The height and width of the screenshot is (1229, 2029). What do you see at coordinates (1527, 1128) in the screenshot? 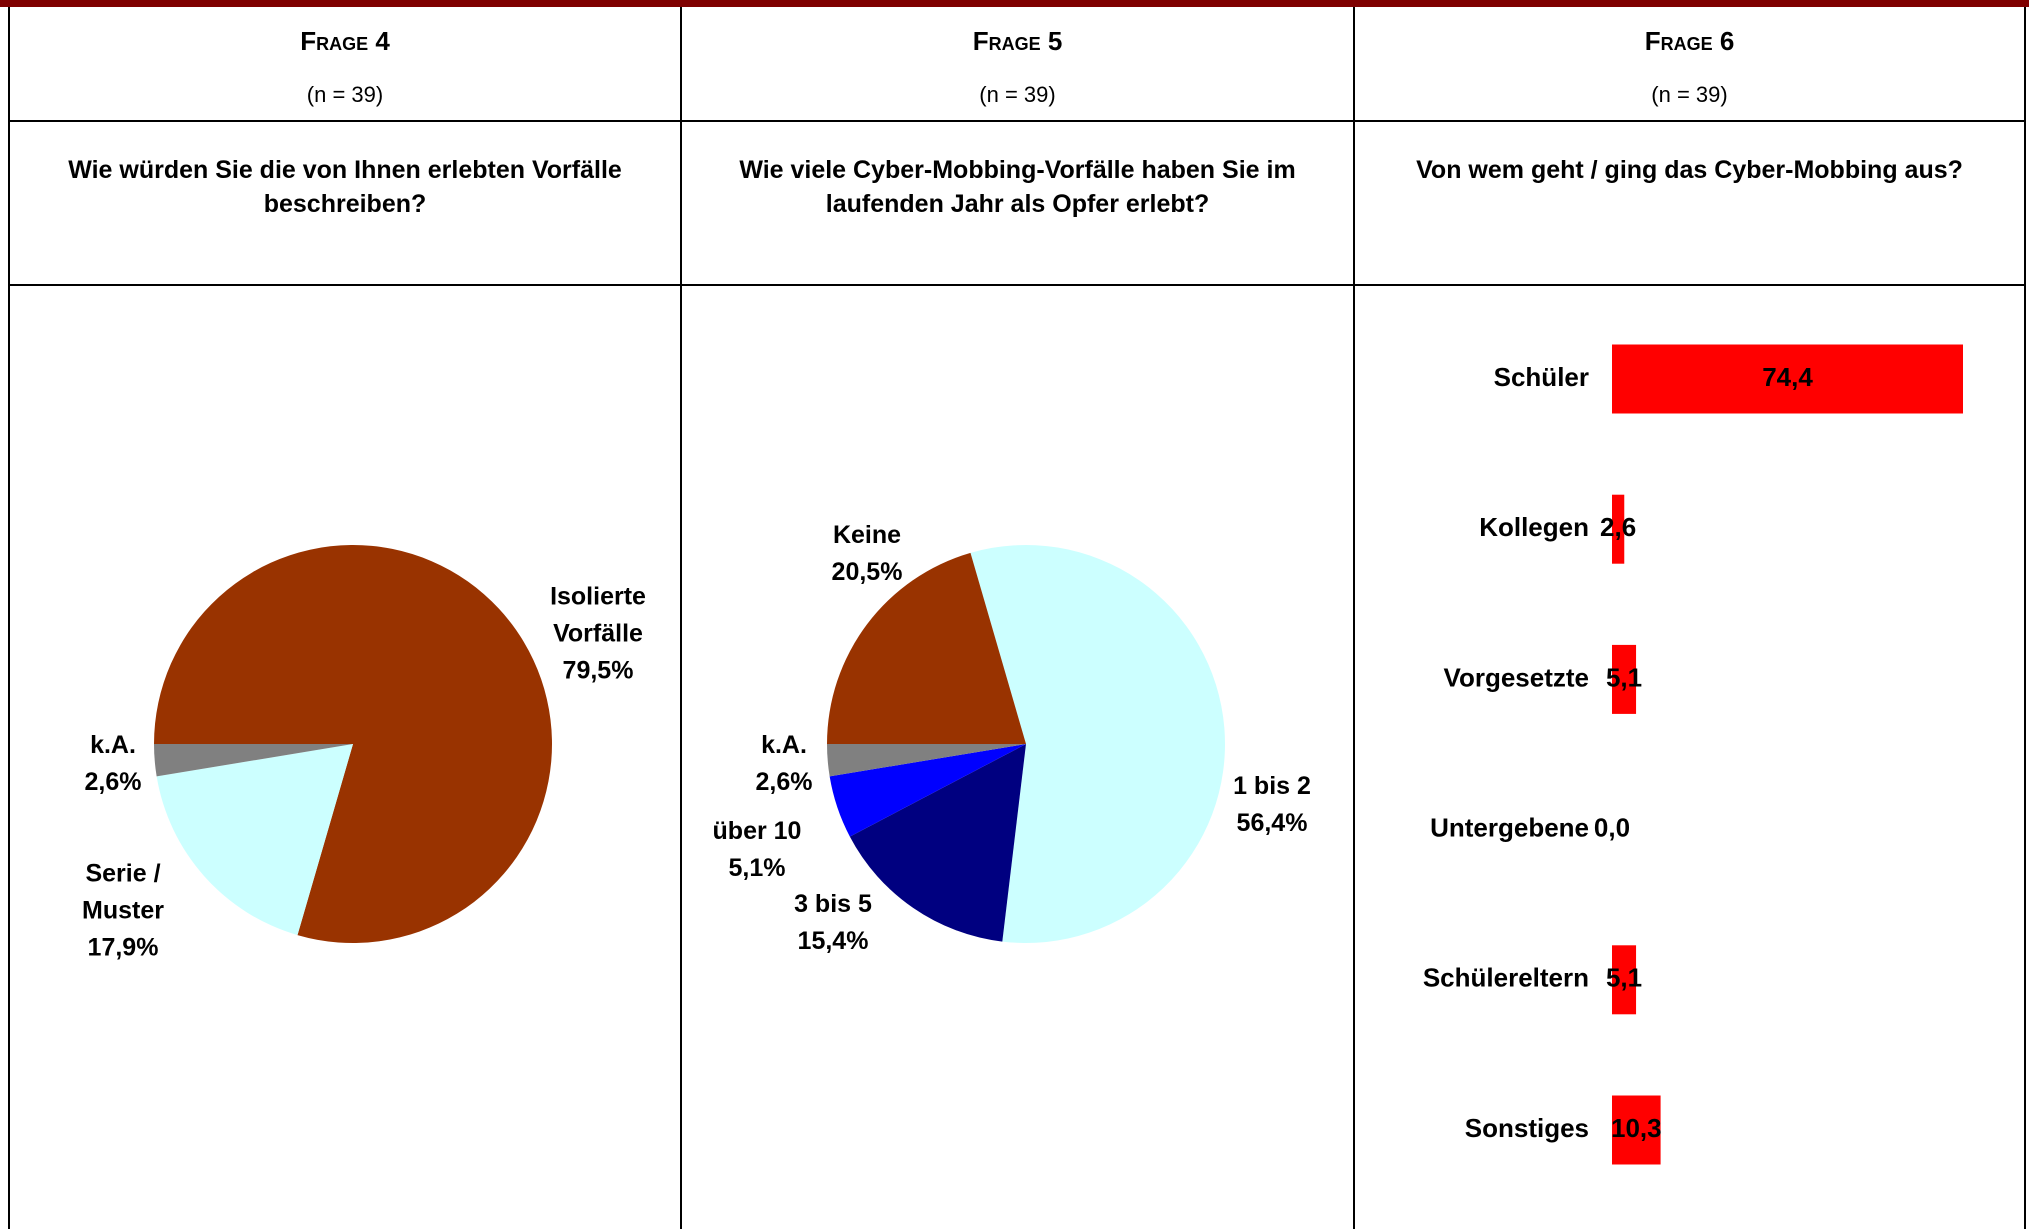
I see `category-label: Sonstiges` at bounding box center [1527, 1128].